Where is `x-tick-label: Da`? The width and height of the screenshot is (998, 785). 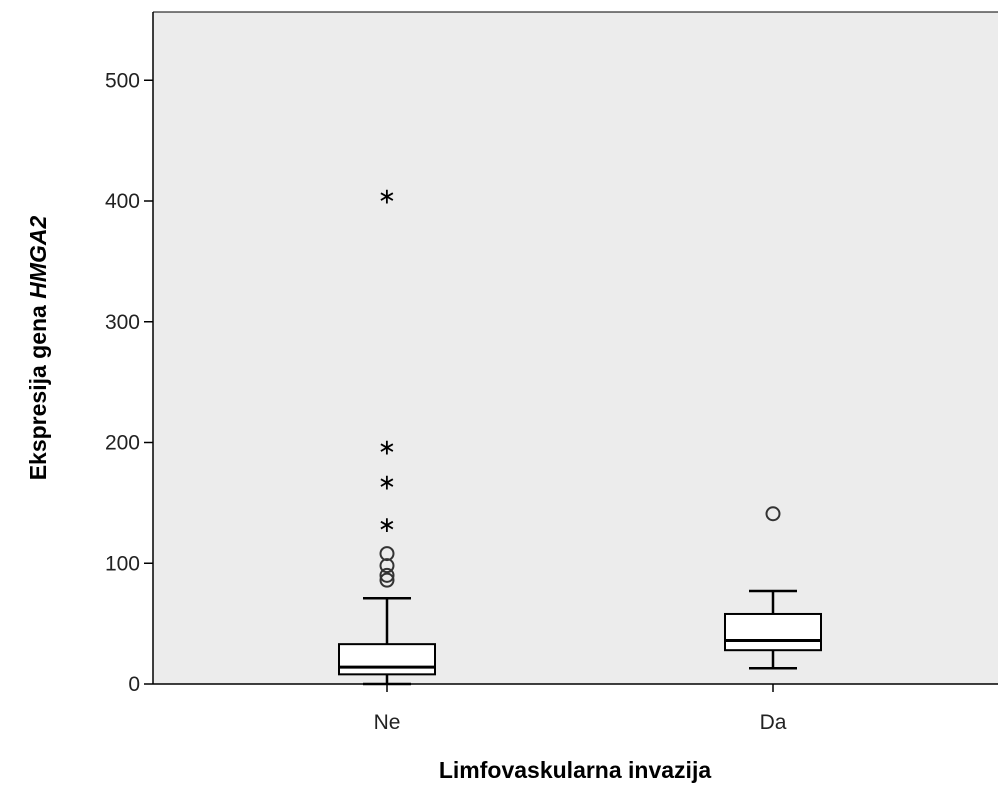 x-tick-label: Da is located at coordinates (773, 722).